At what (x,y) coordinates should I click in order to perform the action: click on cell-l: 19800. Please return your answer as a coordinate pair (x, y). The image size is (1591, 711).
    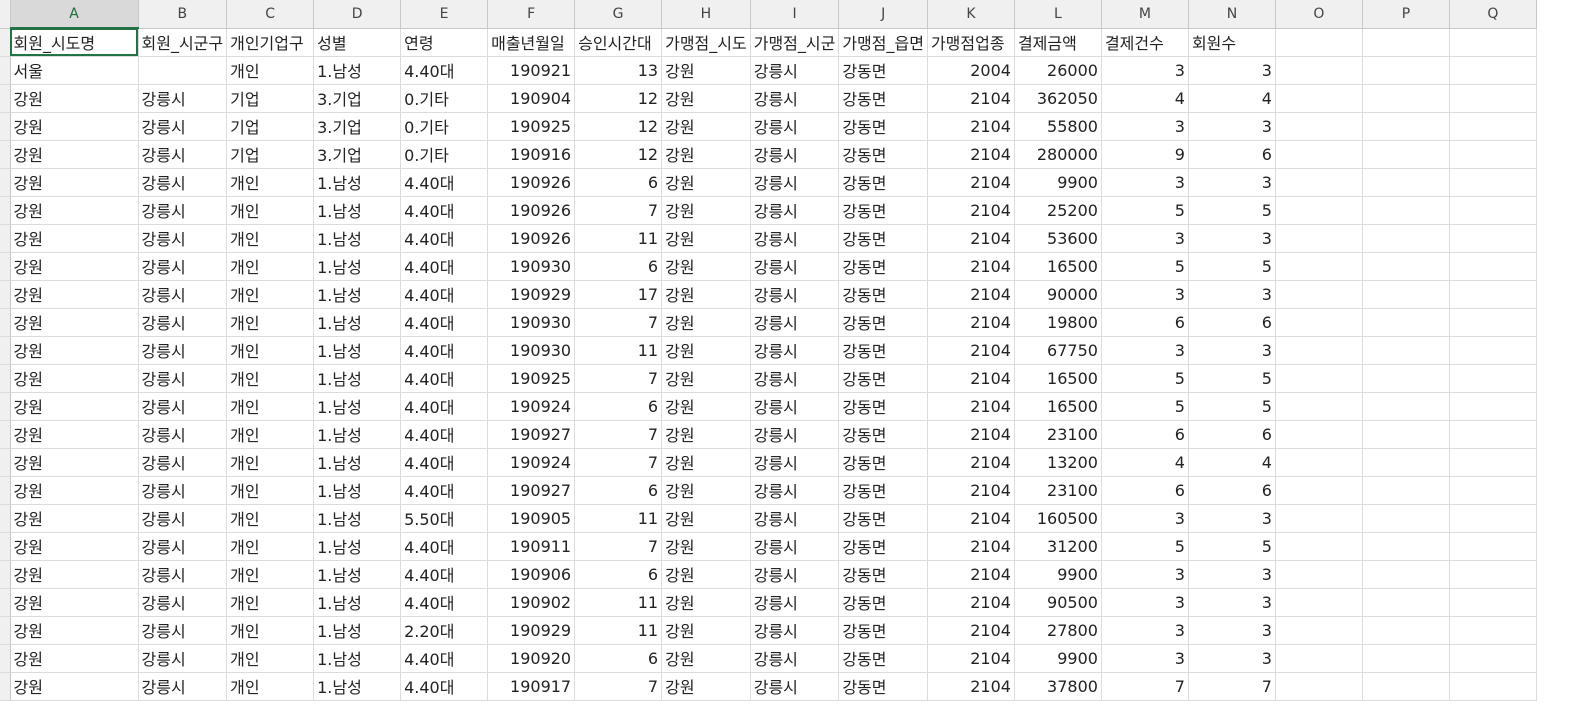
    Looking at the image, I should click on (1058, 322).